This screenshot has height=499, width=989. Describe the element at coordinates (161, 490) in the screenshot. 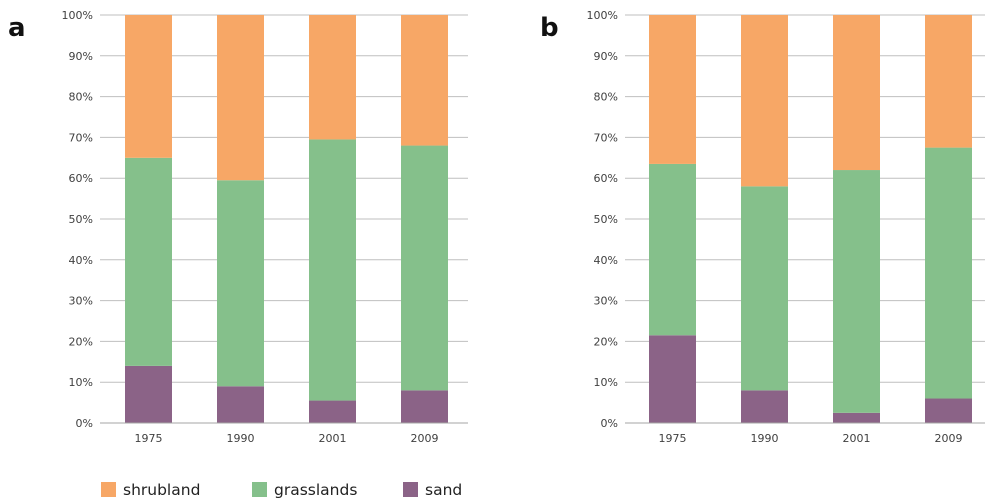

I see `legend-label-shrubland: shrubland` at that location.